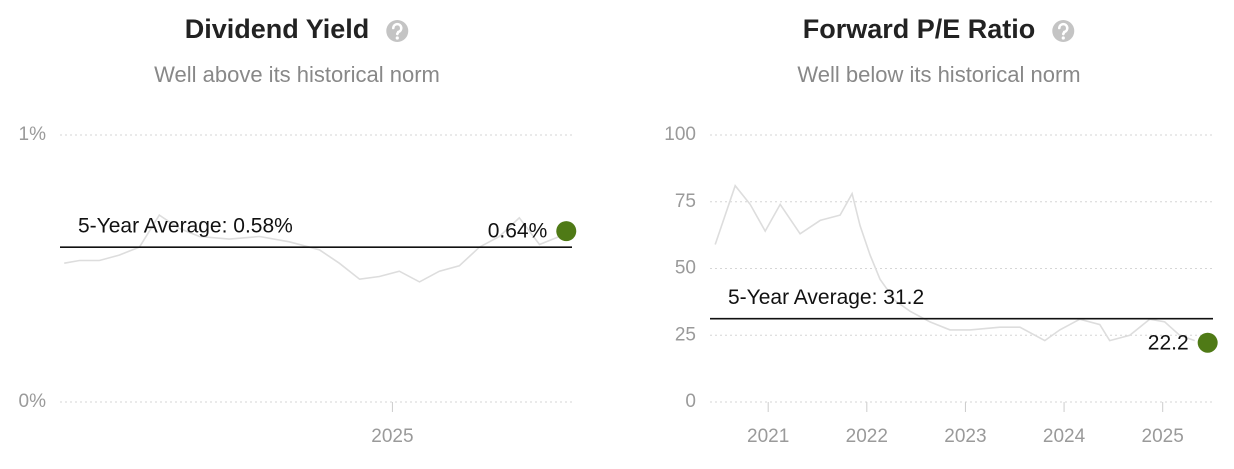 The height and width of the screenshot is (469, 1234). I want to click on chart-subtitle: Well below its historical norm, so click(938, 74).